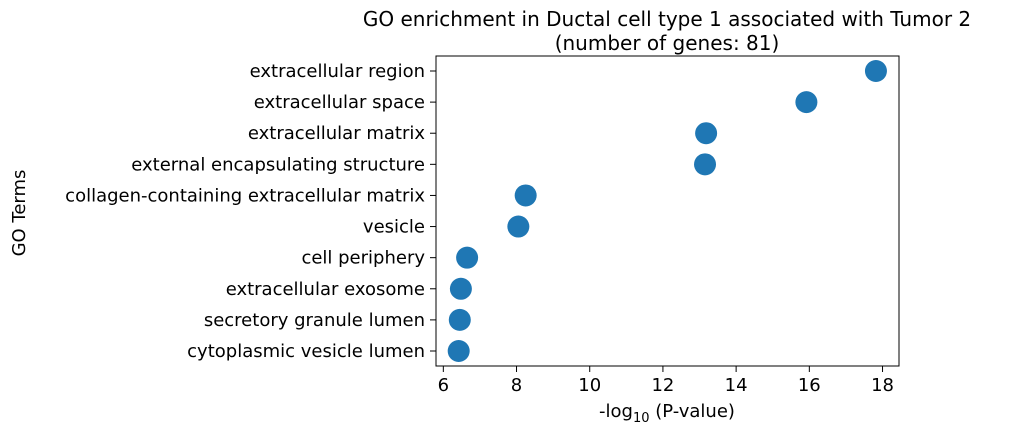  I want to click on x-axis-label-prefix: -log, so click(616, 411).